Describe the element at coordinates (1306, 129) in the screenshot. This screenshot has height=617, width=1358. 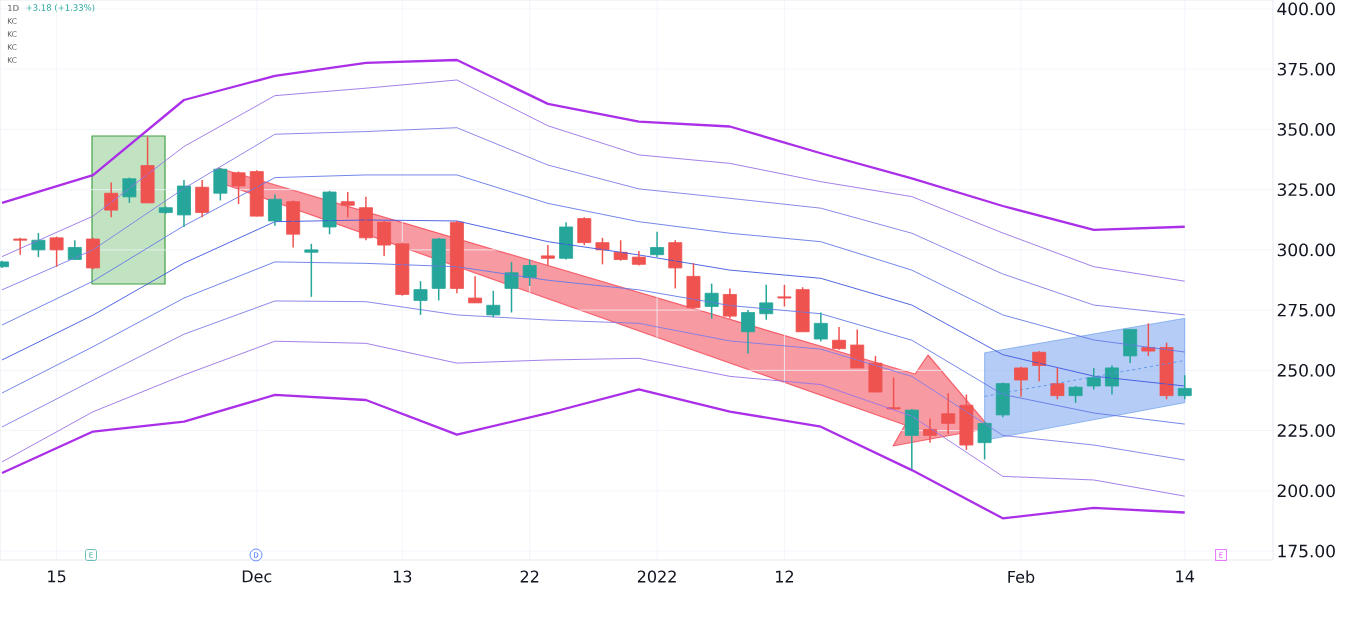
I see `y-tick-label: 350.00` at that location.